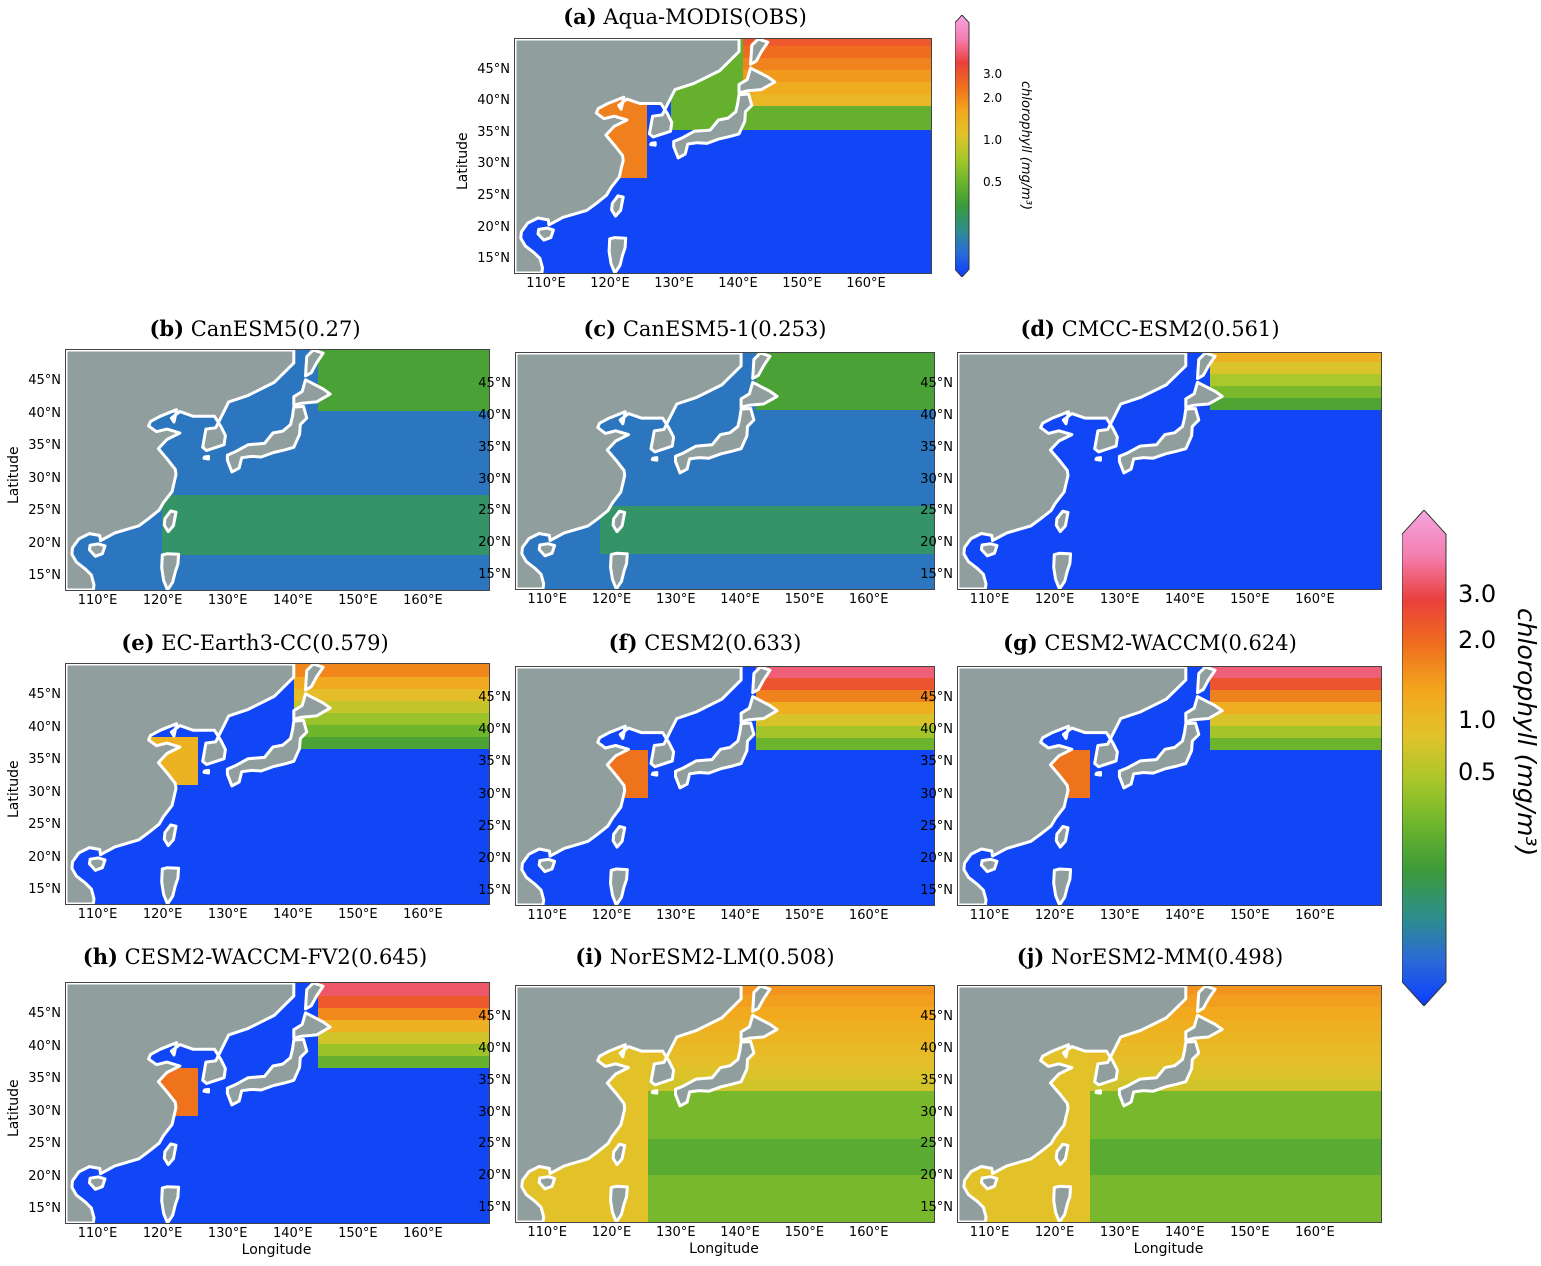 This screenshot has height=1266, width=1541. I want to click on lat-tick-label: 20°N, so click(493, 227).